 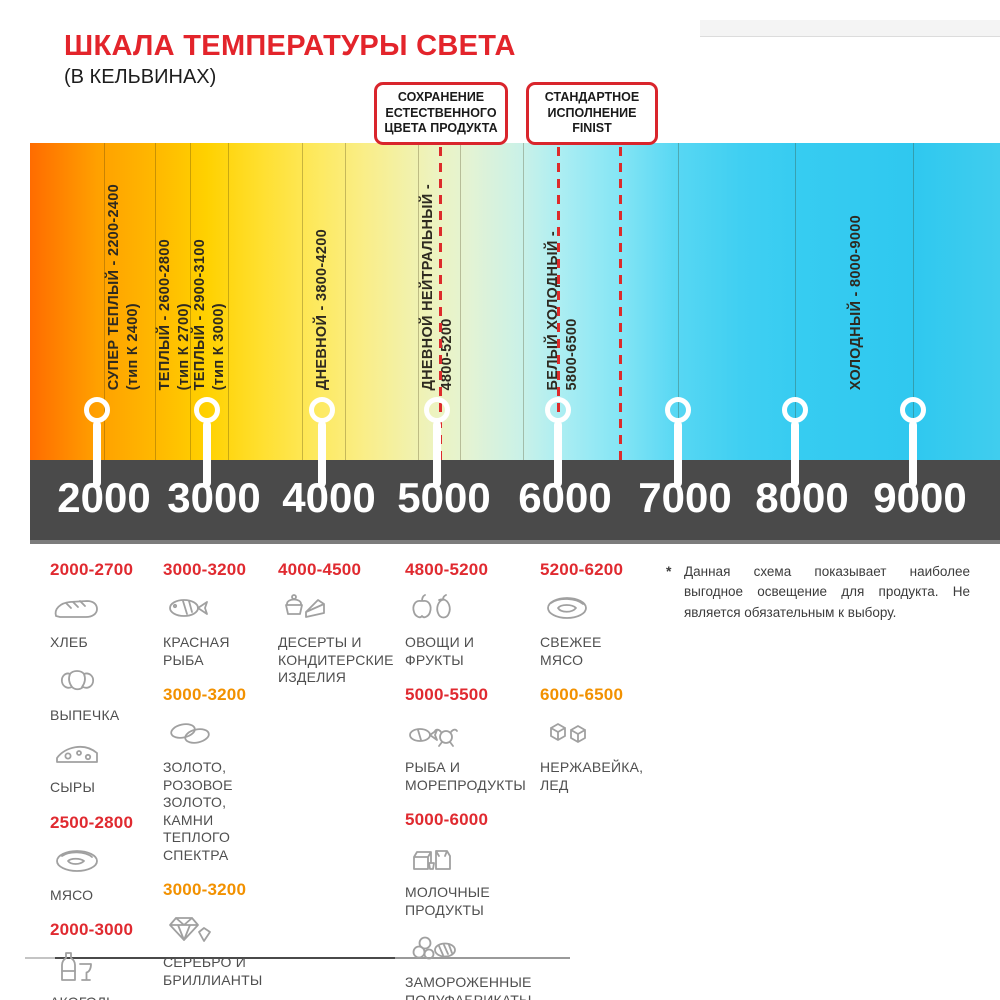 I want to click on product-group: 5000-5500 РЫБА И МОРЕПРОДУКТЫ, so click(x=471, y=739).